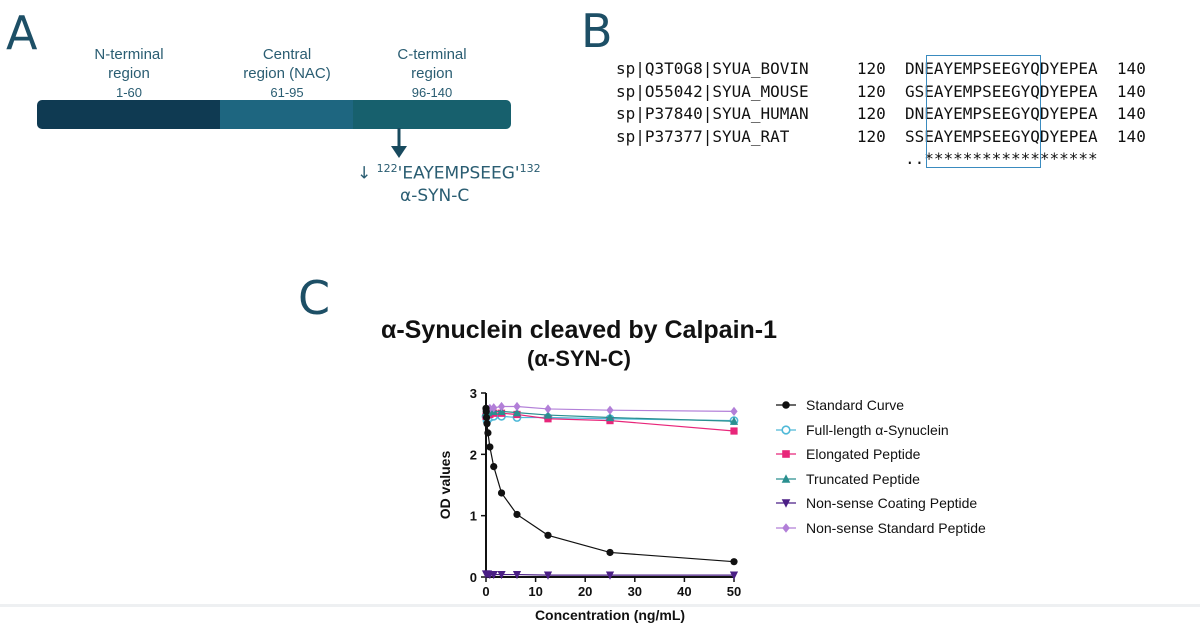 This screenshot has height=629, width=1200. I want to click on x-tick-label: 30, so click(635, 591).